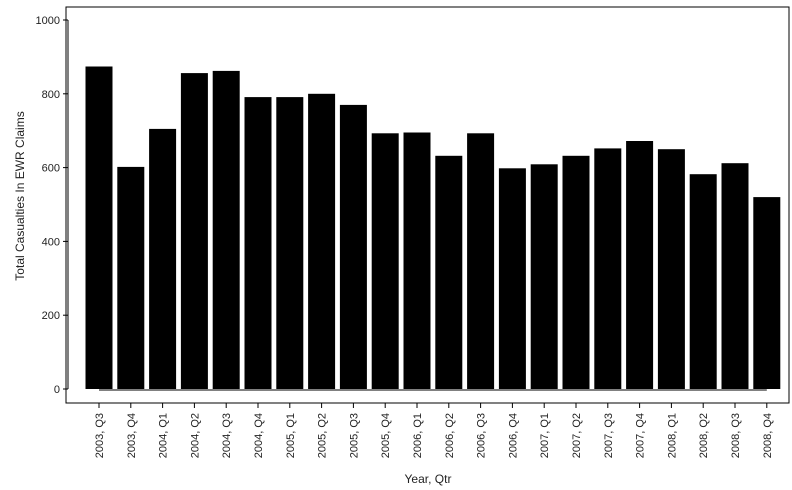 Image resolution: width=792 pixels, height=490 pixels. What do you see at coordinates (323, 435) in the screenshot?
I see `x-tick-label: 2005, Q2` at bounding box center [323, 435].